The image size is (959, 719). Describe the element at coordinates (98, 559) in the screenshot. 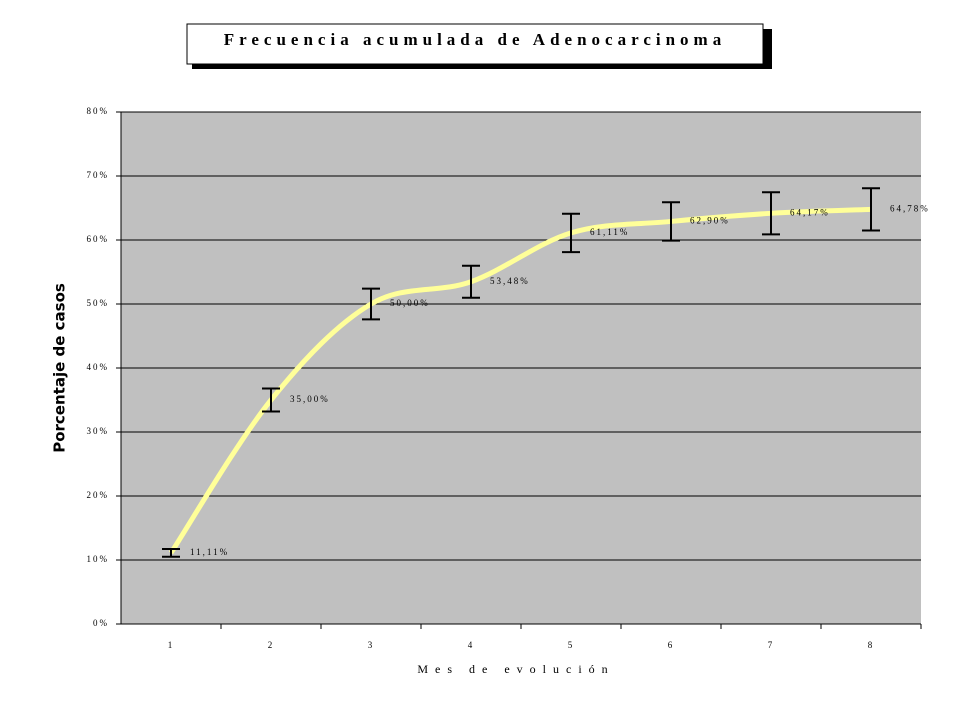

I see `y-tick-label: 10%` at that location.